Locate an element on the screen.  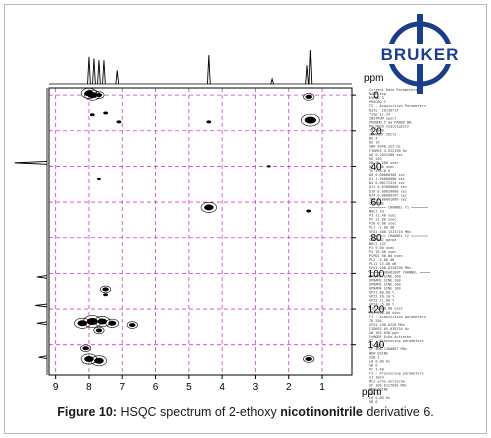
parameter-line: P28 0.00 usec is located at coordinates (382, 224).